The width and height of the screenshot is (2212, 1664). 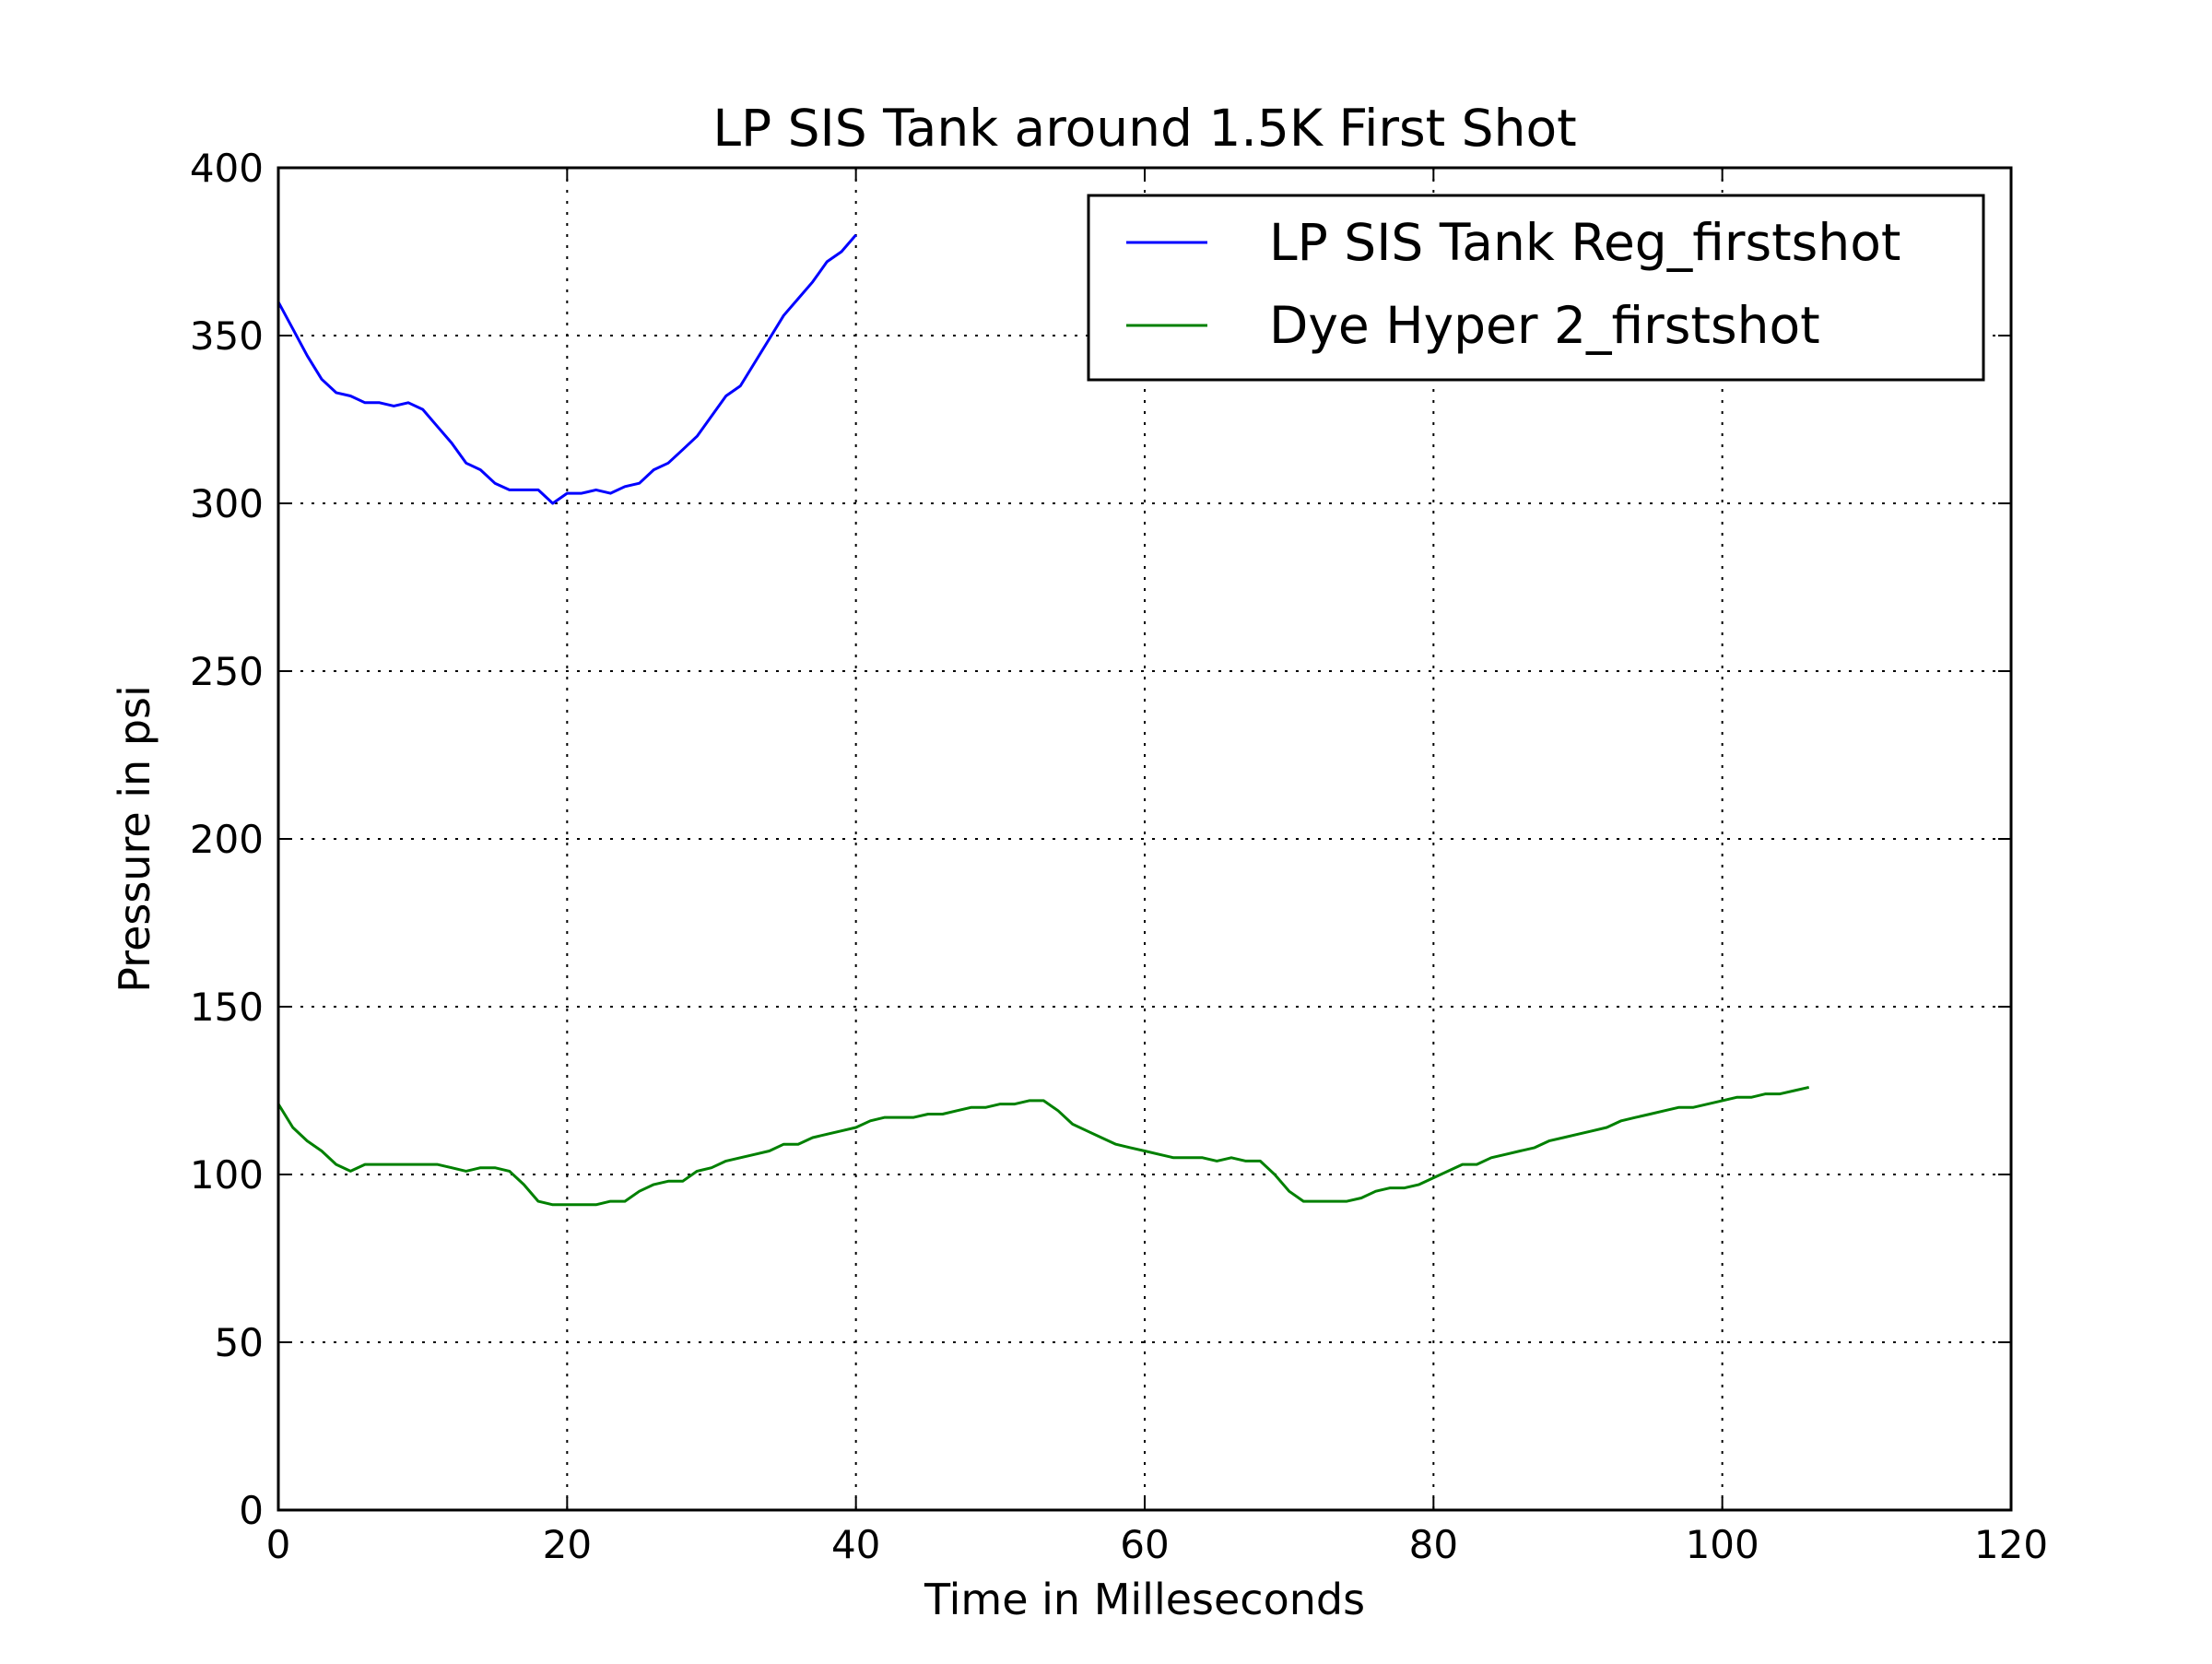 I want to click on legend-label-series-1: LP SIS Tank Reg_firstshot, so click(x=1584, y=242).